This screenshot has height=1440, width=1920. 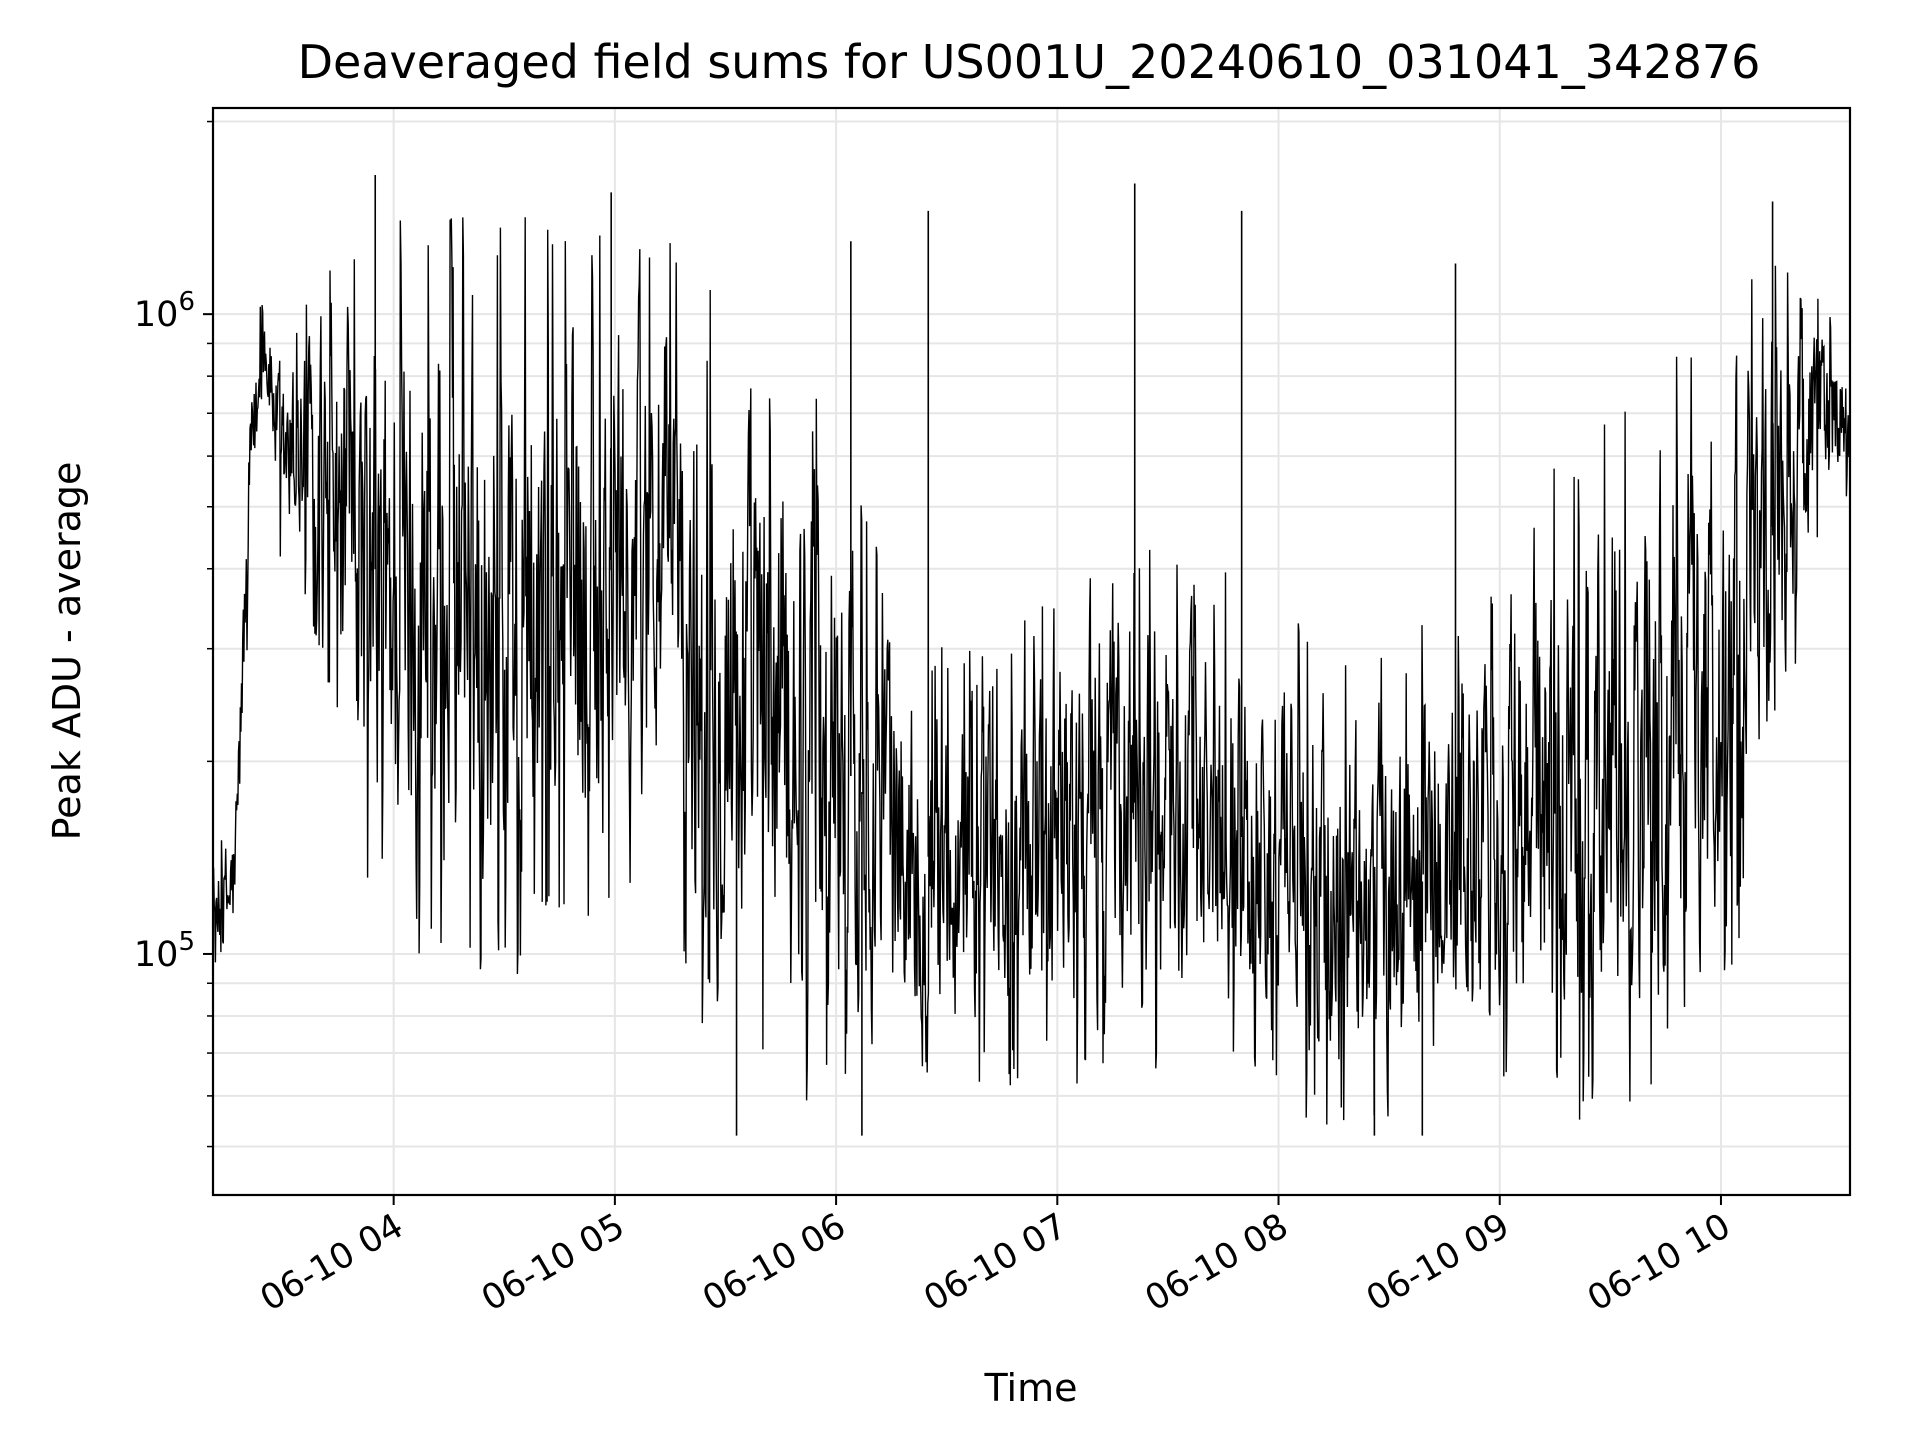 I want to click on x-tick-label: 06-10 10, so click(x=1659, y=1262).